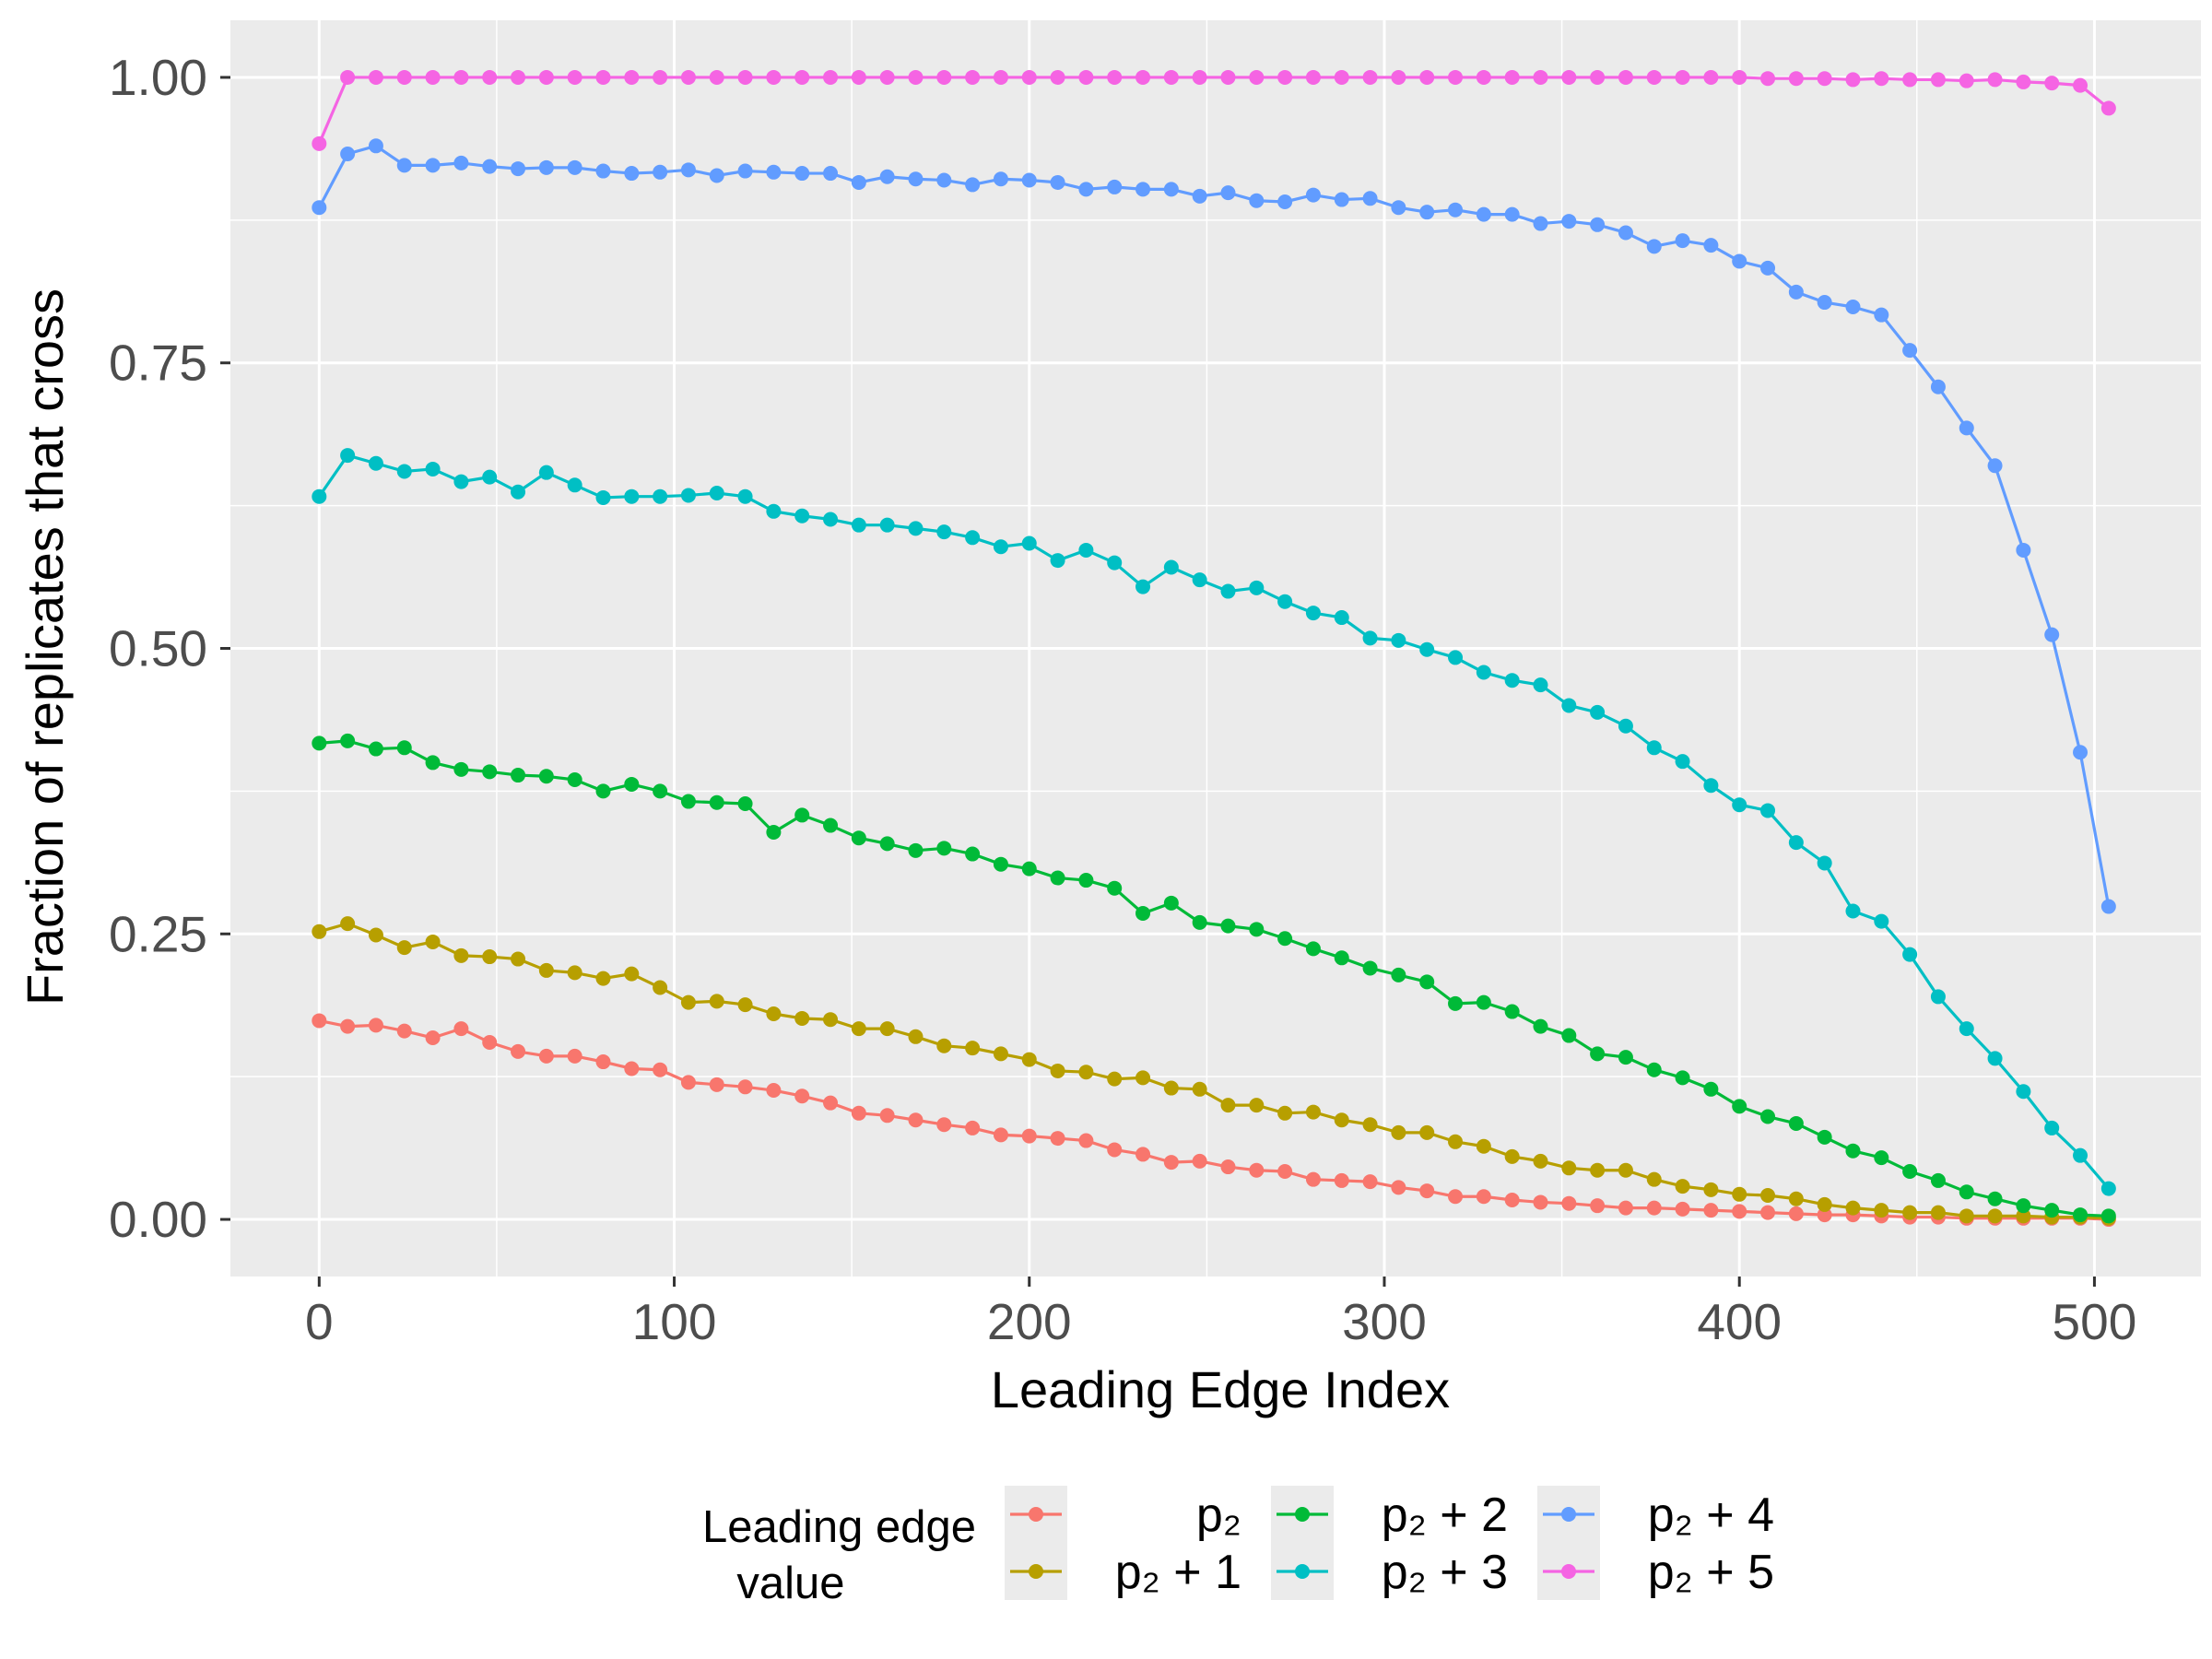 This screenshot has width=2212, height=1659. I want to click on series-line, so click(1213, 110).